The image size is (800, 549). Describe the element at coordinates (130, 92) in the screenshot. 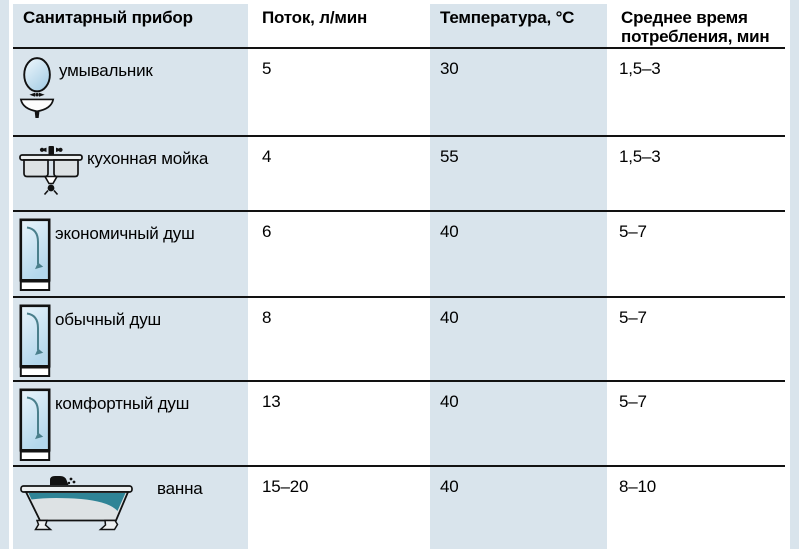

I see `fixture-cell: умывальник` at that location.